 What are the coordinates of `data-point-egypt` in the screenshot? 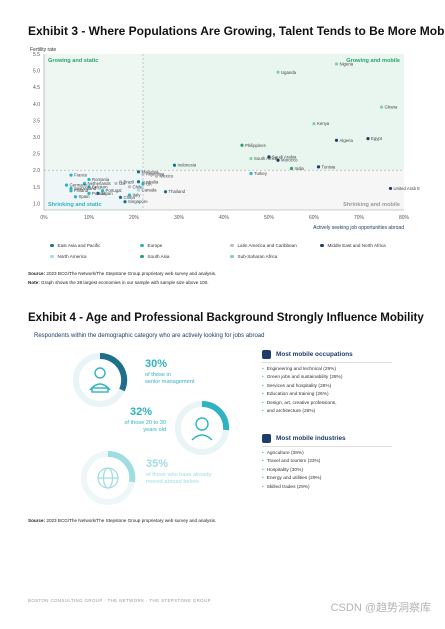 It's located at (368, 139).